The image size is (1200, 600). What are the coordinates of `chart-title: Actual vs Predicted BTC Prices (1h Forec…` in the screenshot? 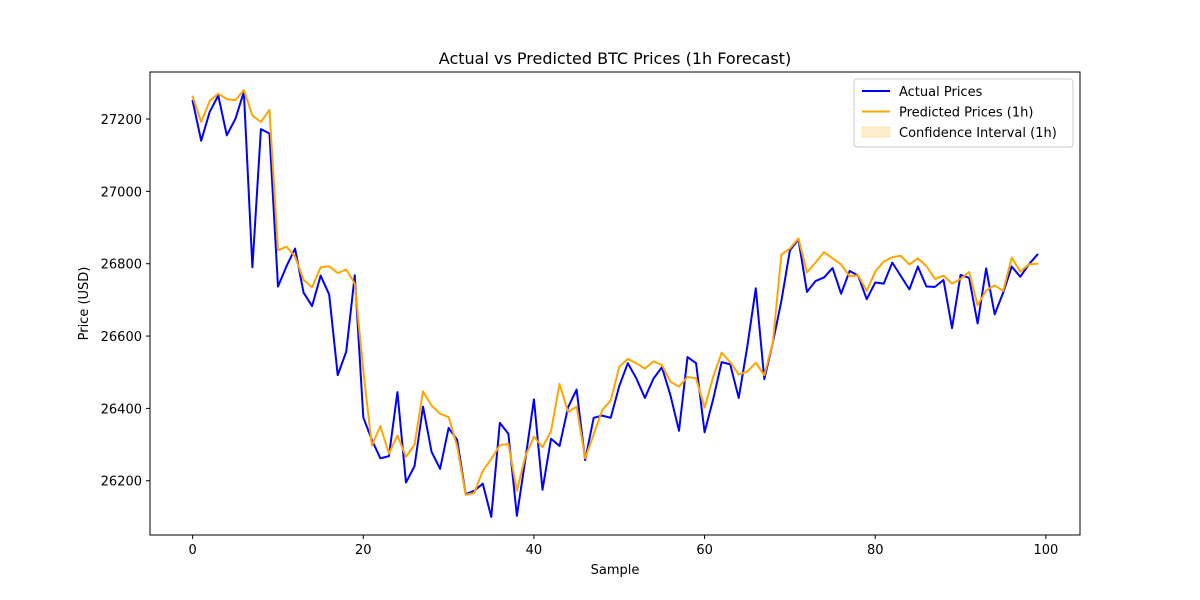 It's located at (615, 58).